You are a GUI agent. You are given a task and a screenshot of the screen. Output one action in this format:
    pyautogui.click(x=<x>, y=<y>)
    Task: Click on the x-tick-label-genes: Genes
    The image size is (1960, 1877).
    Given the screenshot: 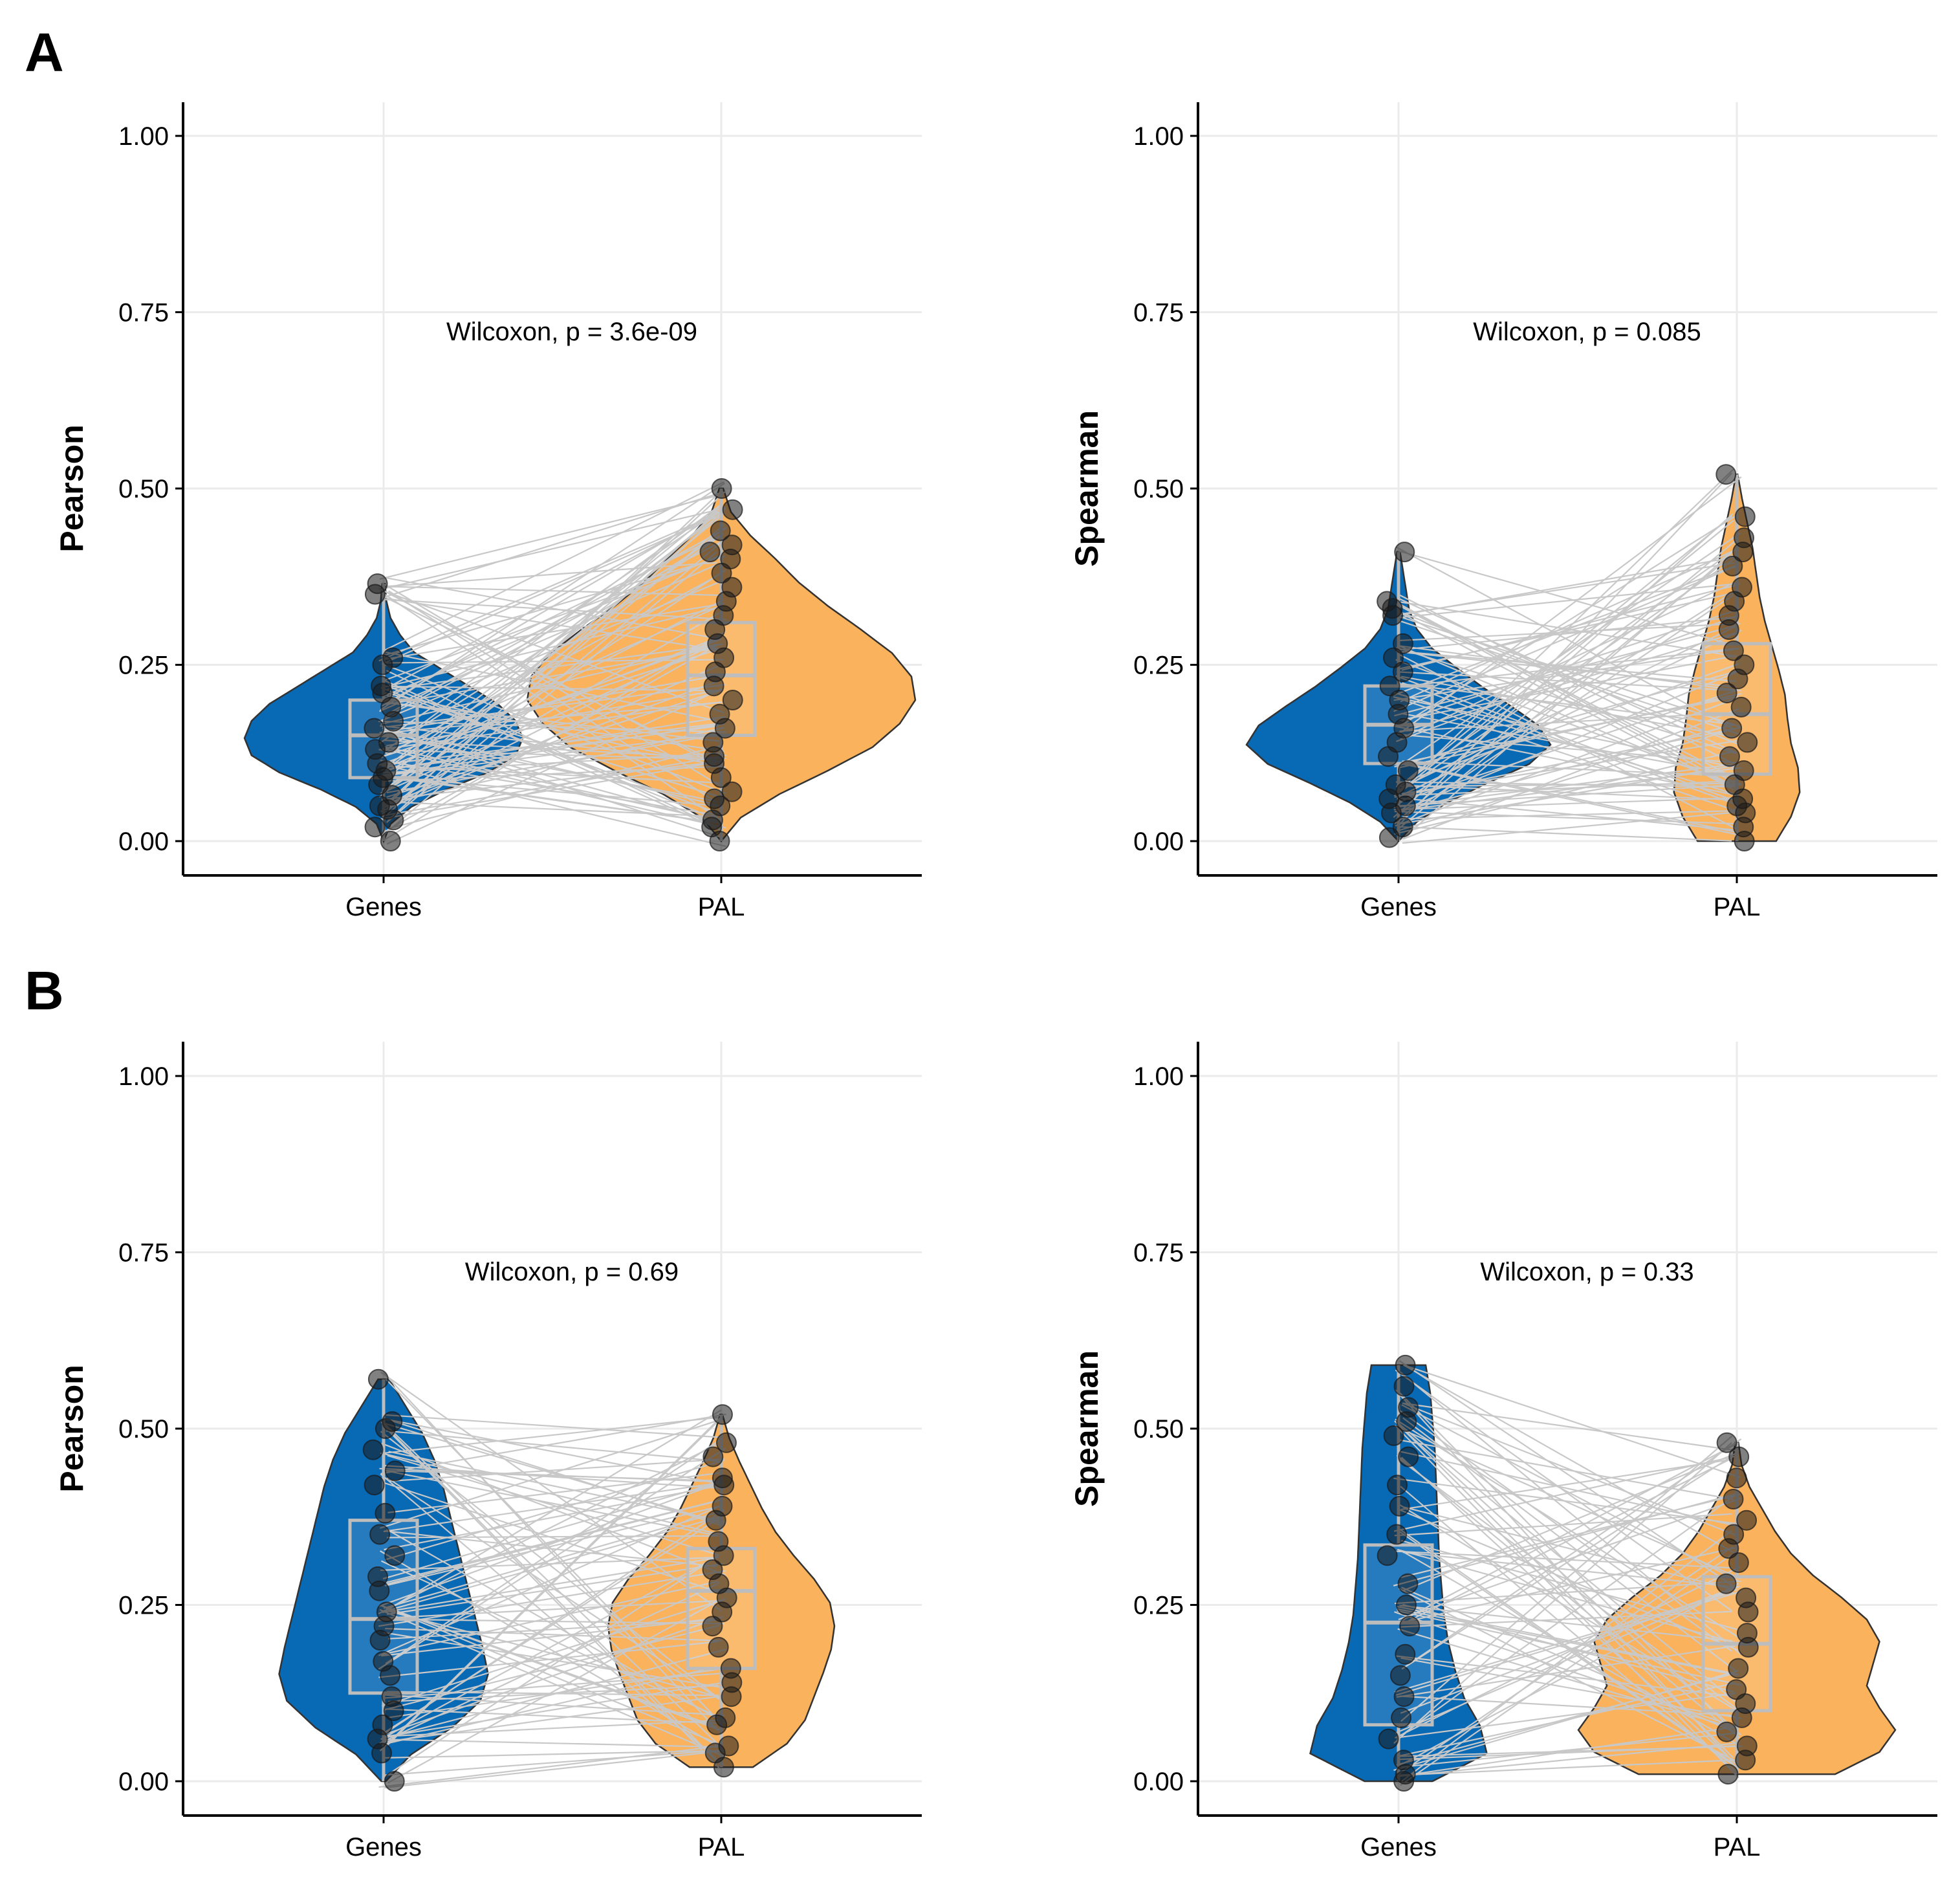 What is the action you would take?
    pyautogui.click(x=383, y=1847)
    